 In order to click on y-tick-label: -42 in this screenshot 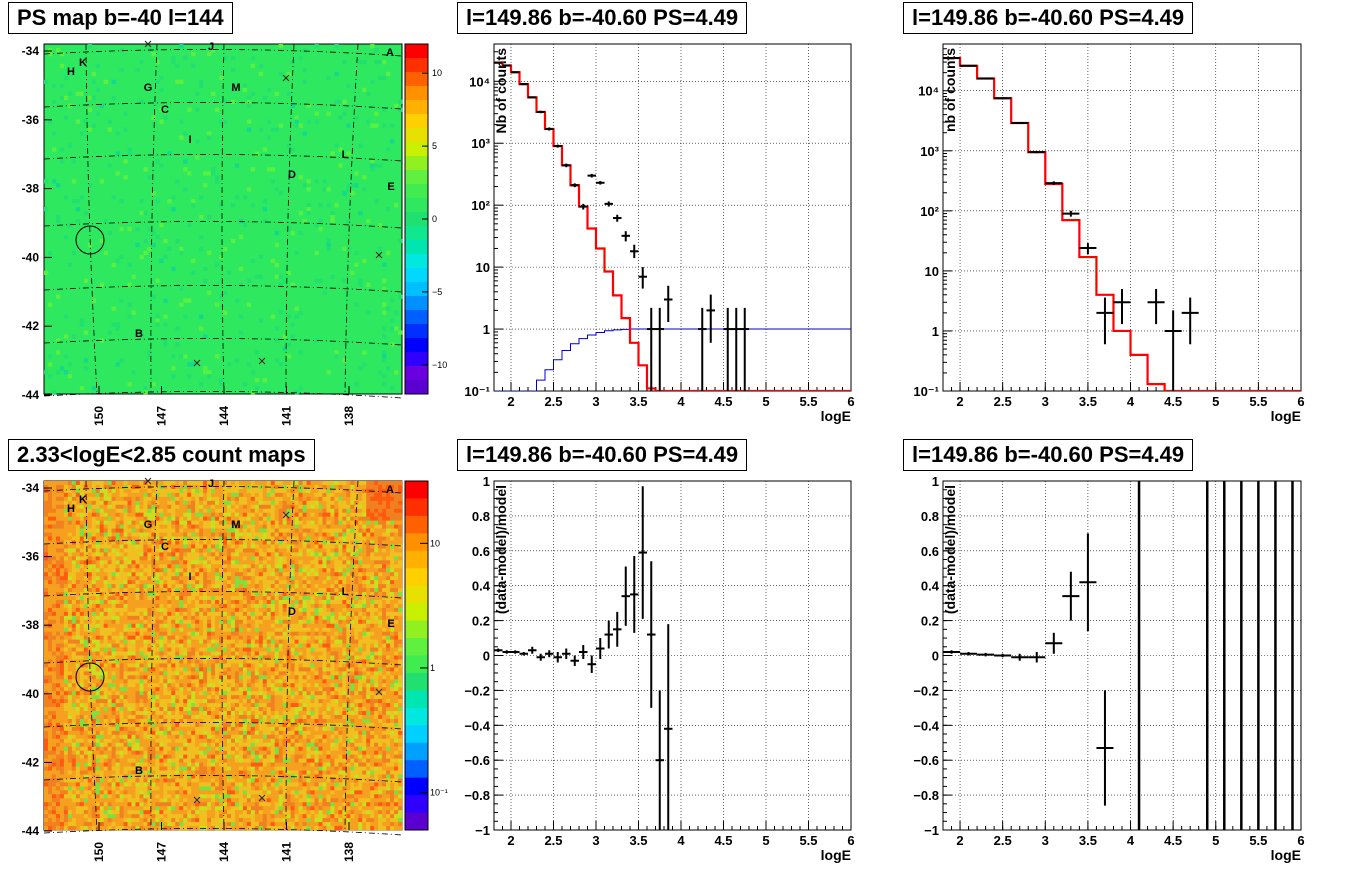, I will do `click(31, 326)`.